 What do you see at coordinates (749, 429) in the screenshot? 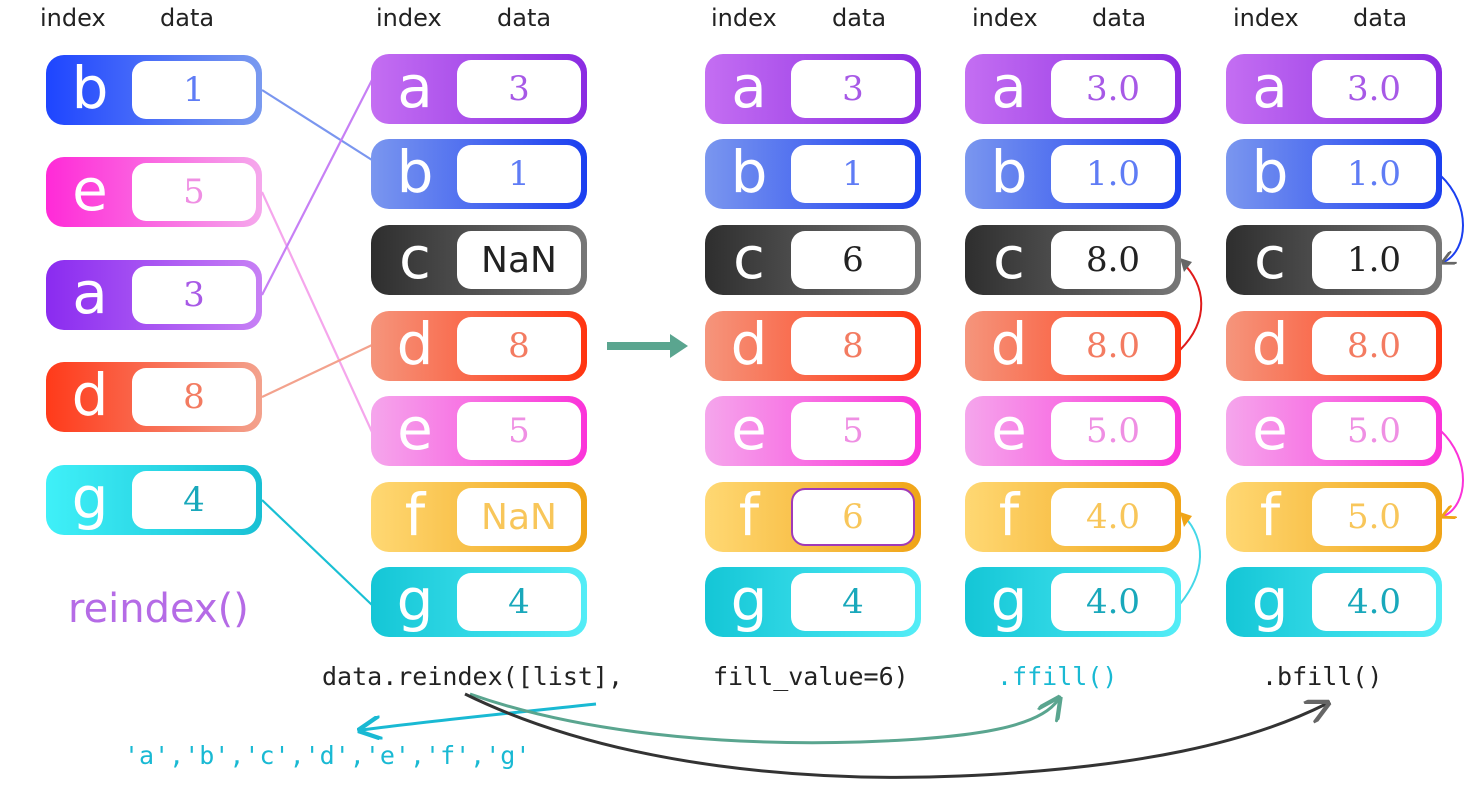
I see `fillvalue-key: e` at bounding box center [749, 429].